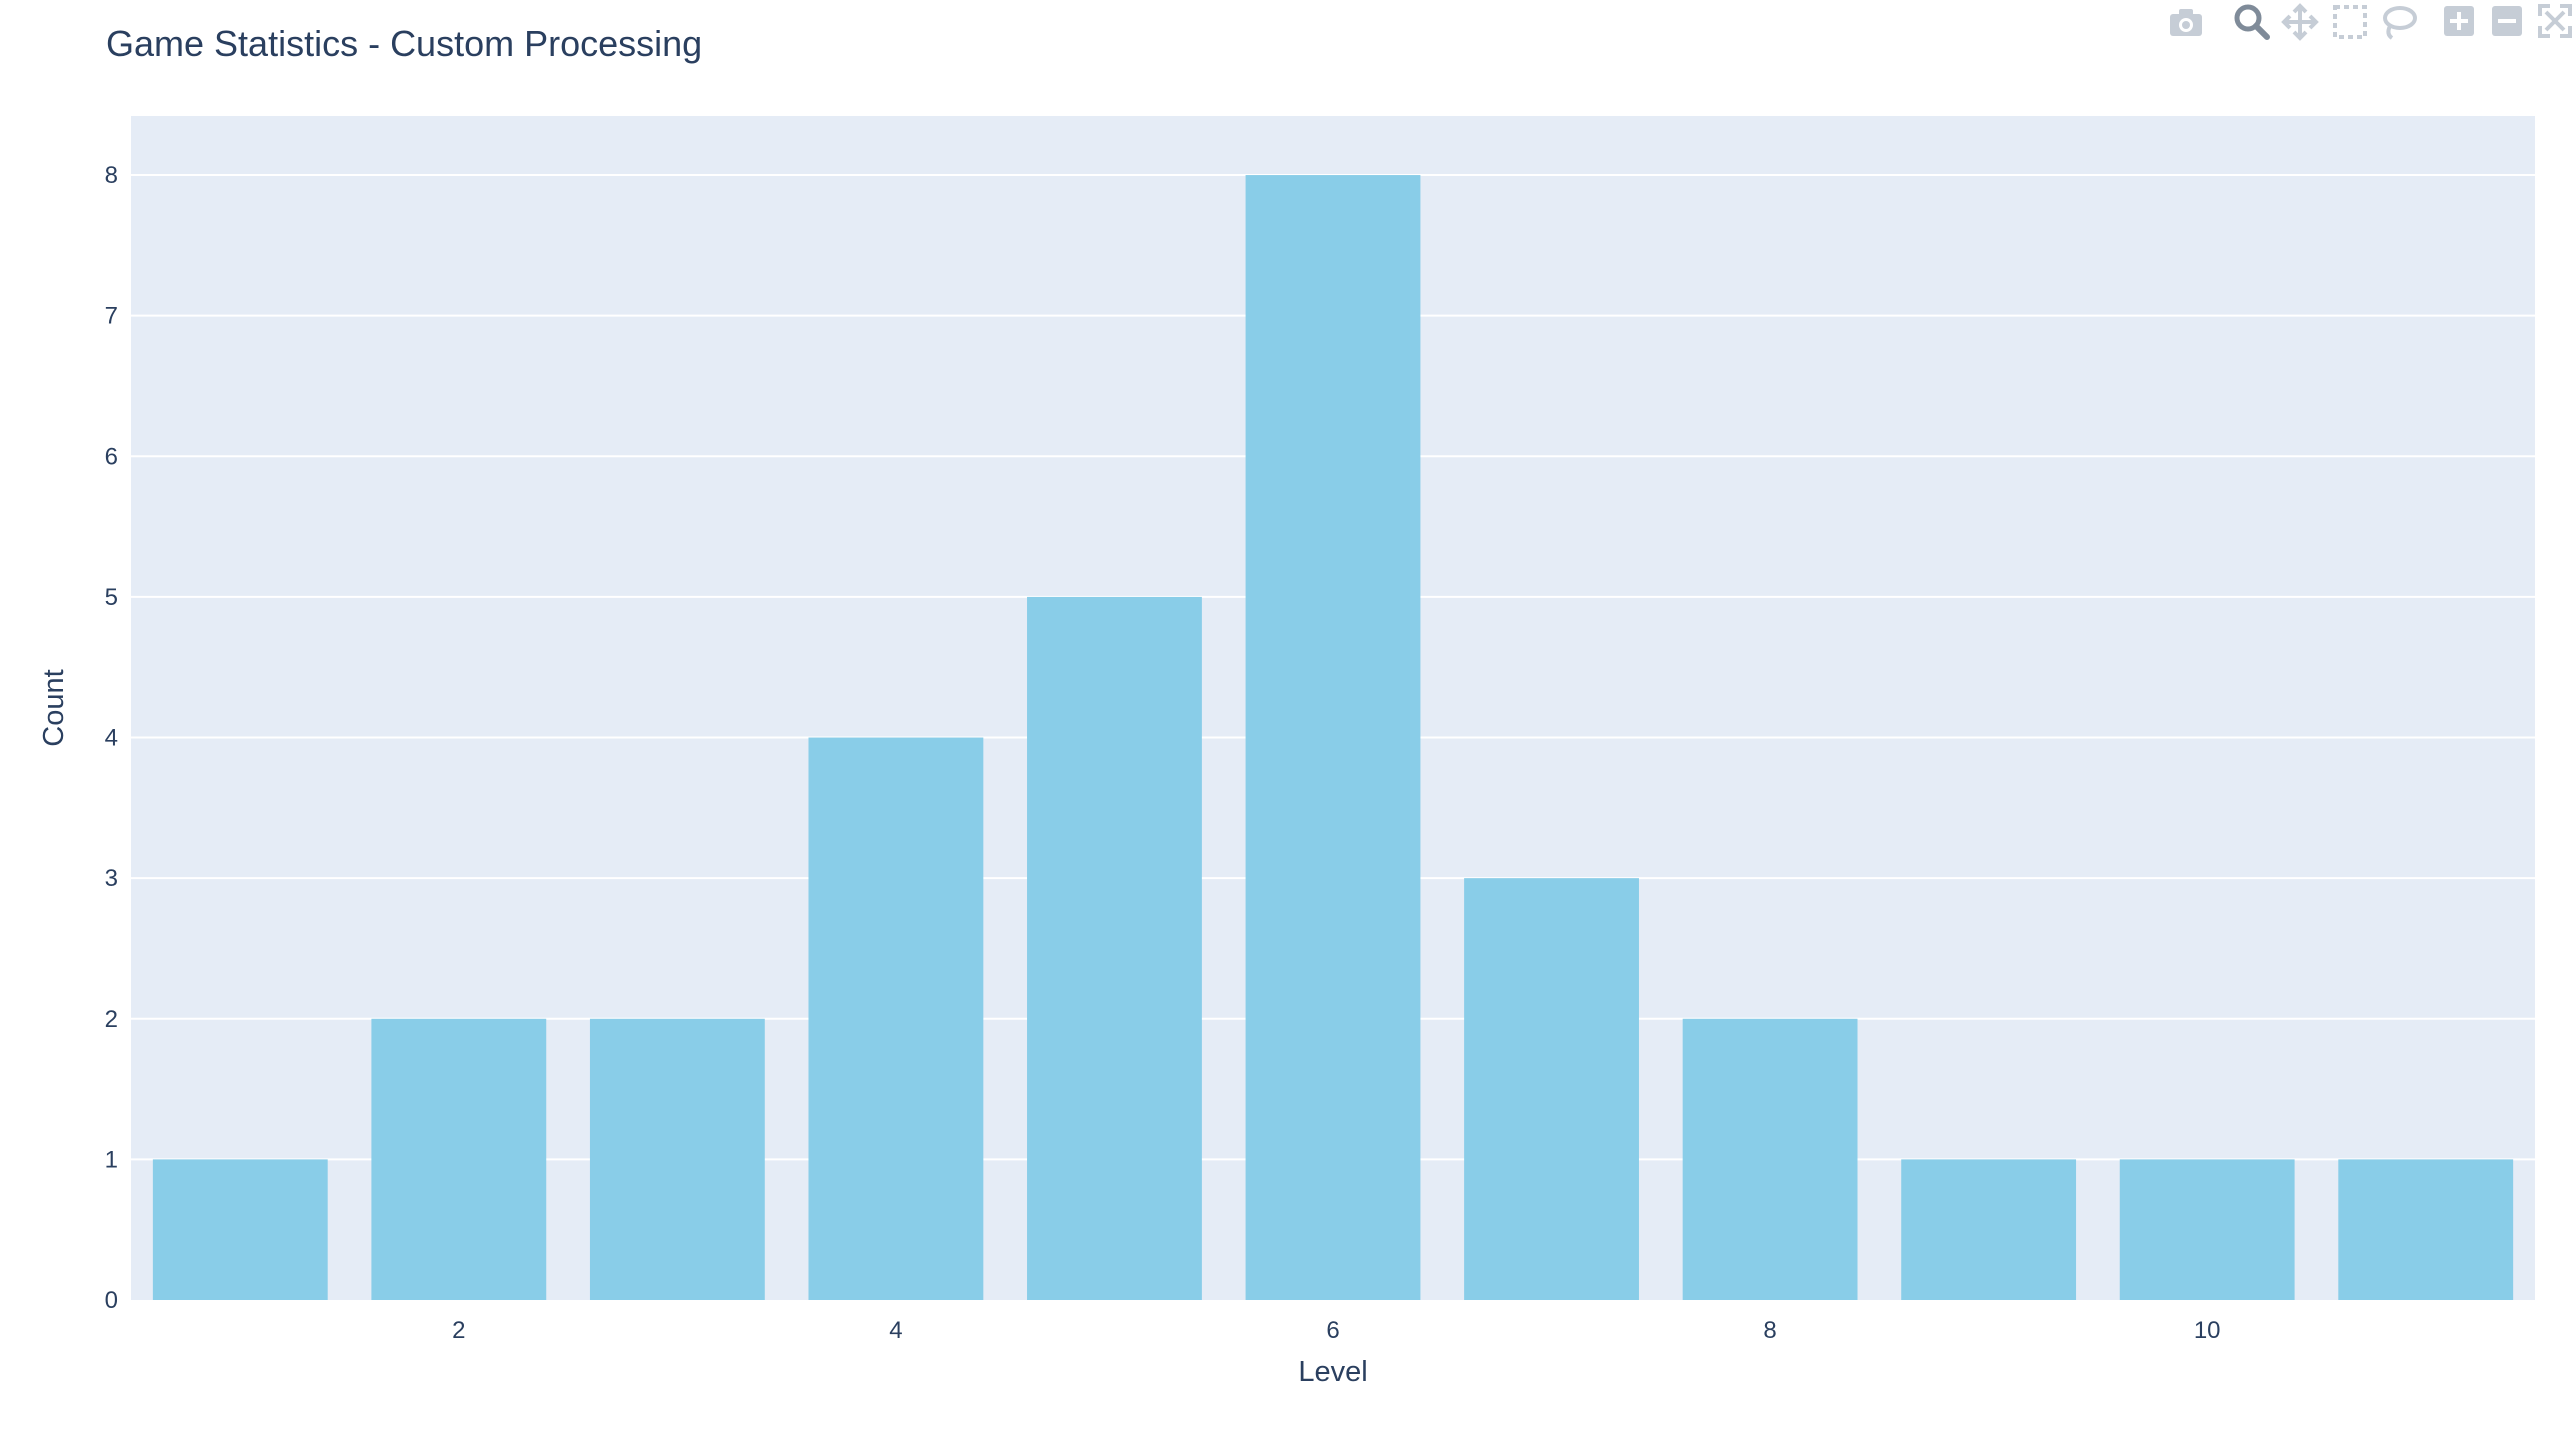 This screenshot has width=2574, height=1430. What do you see at coordinates (1332, 1372) in the screenshot?
I see `x-axis-title: Level` at bounding box center [1332, 1372].